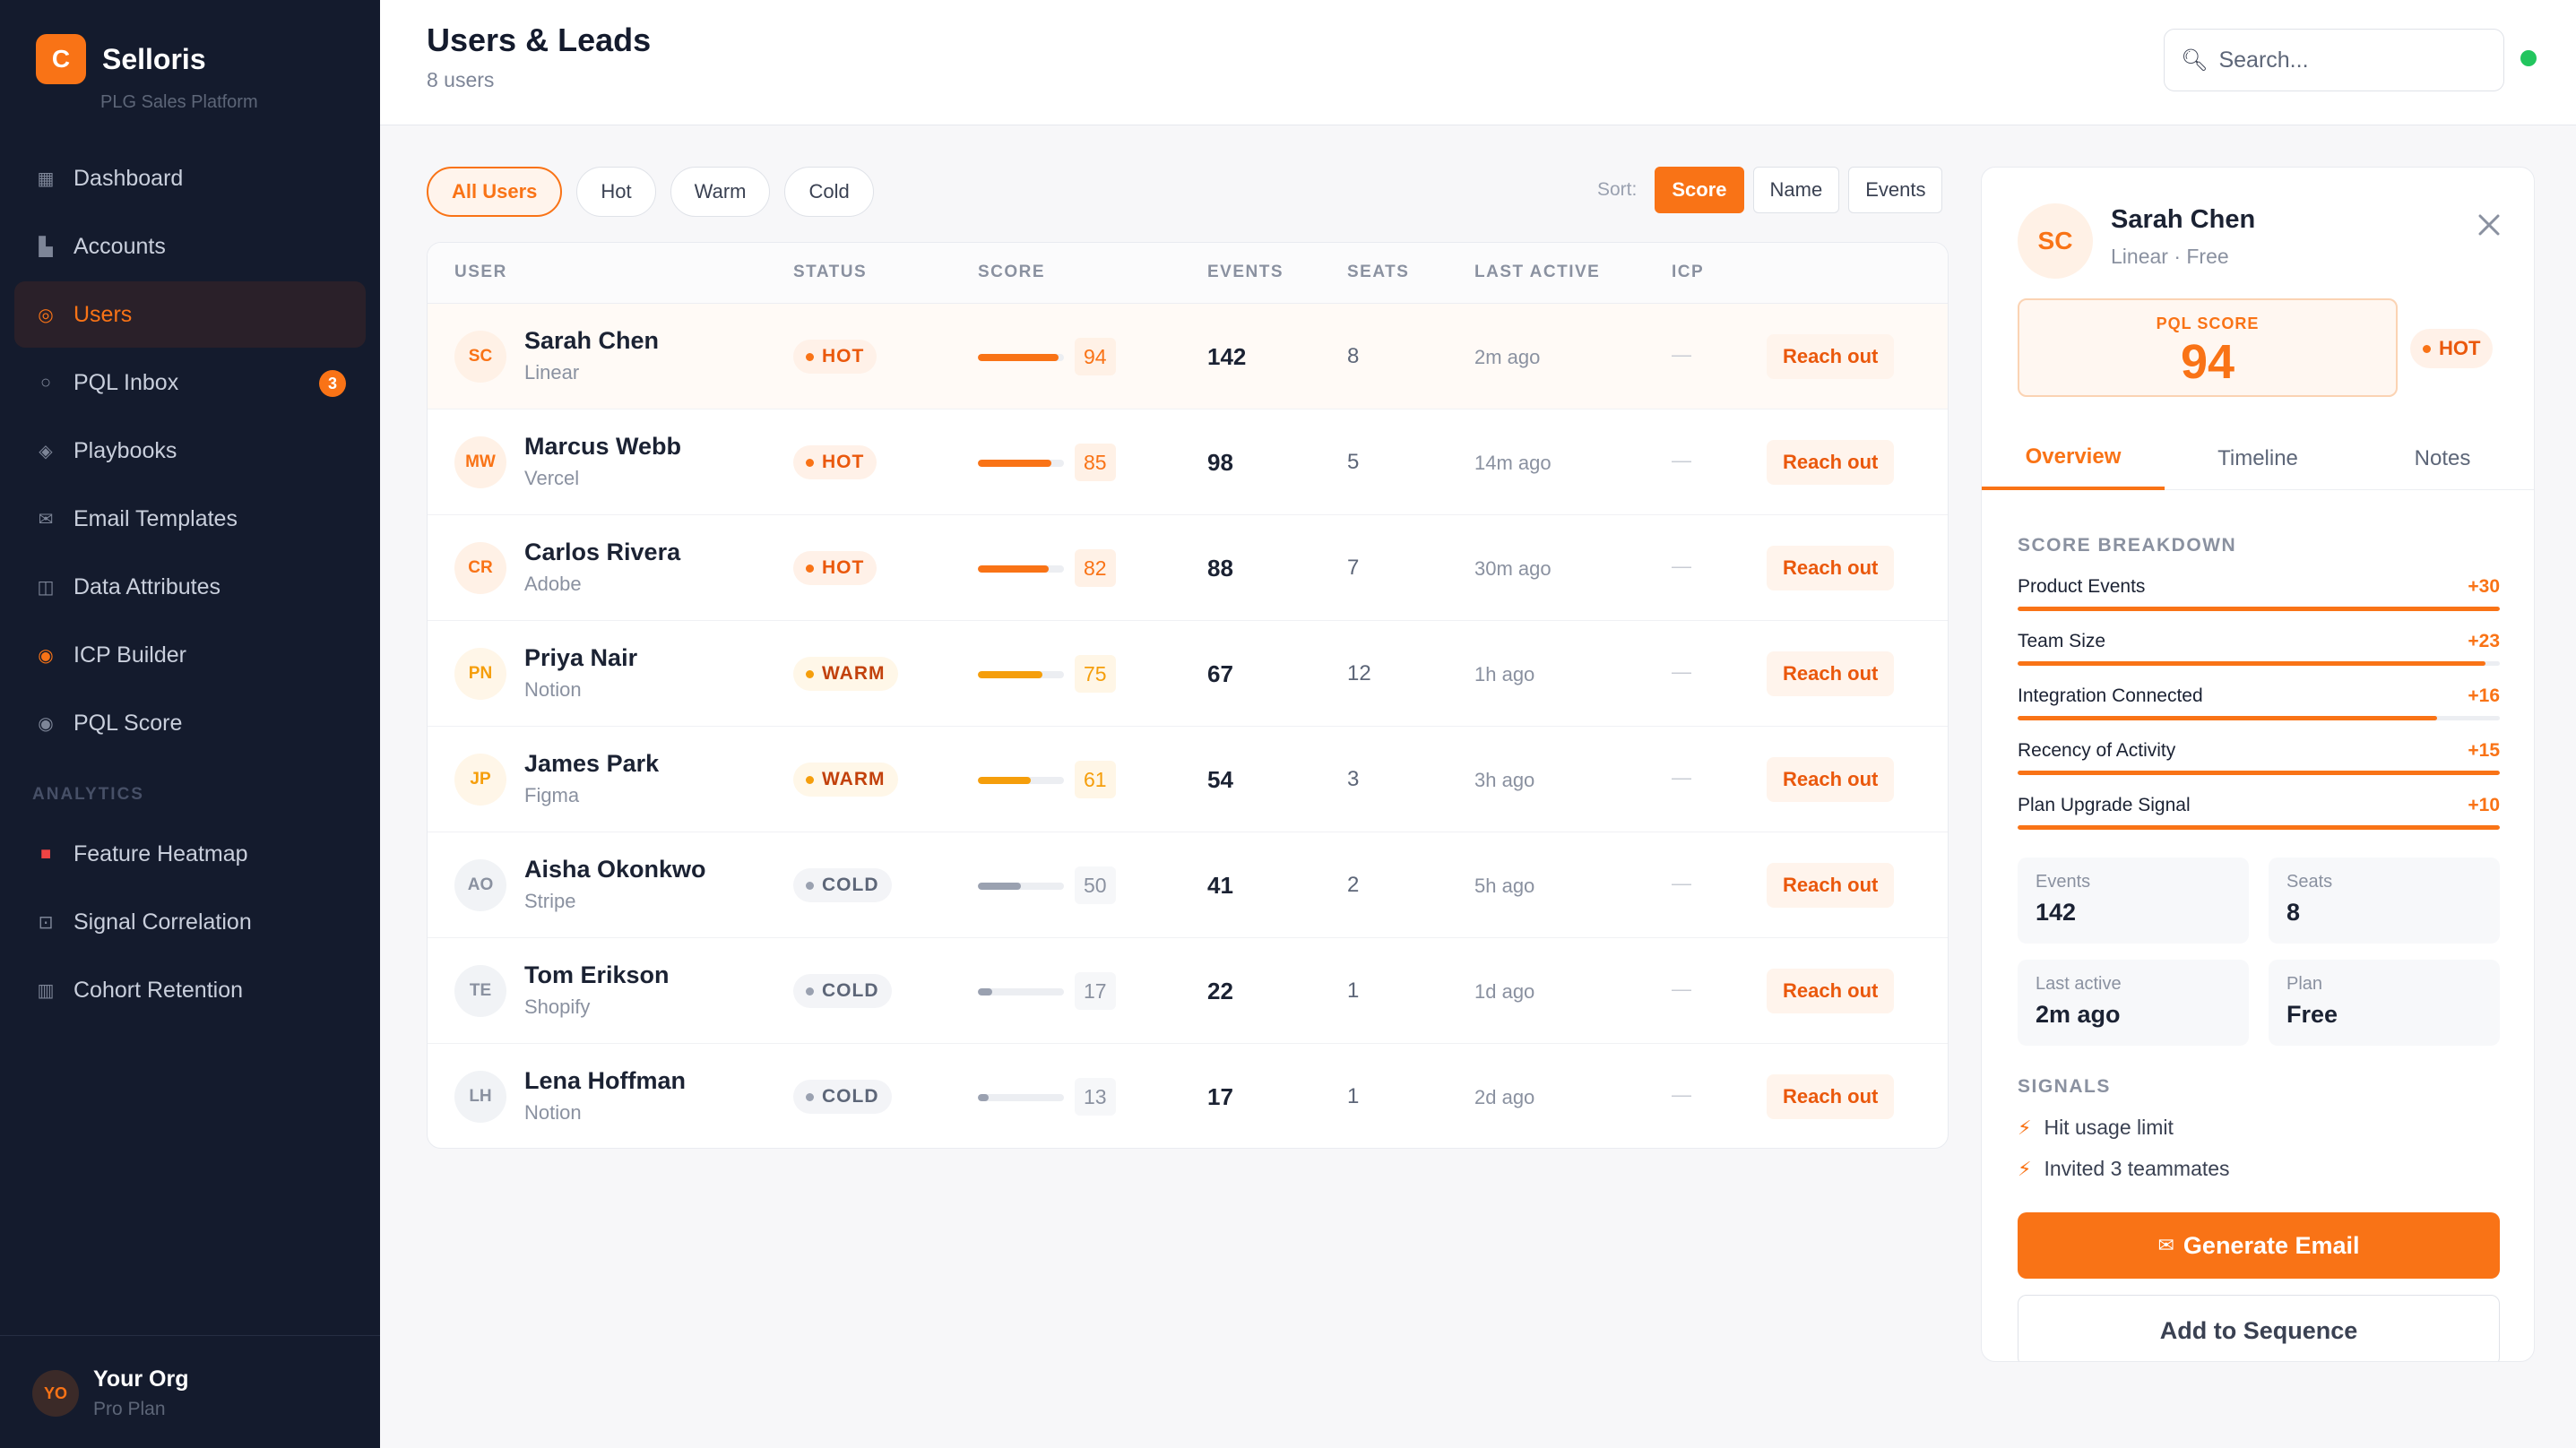 The width and height of the screenshot is (2576, 1448). I want to click on user-name: Marcus Webb, so click(603, 447).